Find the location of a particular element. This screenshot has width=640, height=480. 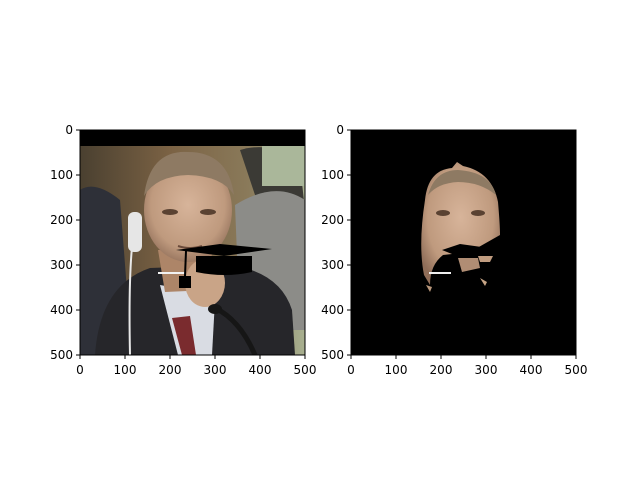

left-ytick-label-500: 500 is located at coordinates (61, 355).